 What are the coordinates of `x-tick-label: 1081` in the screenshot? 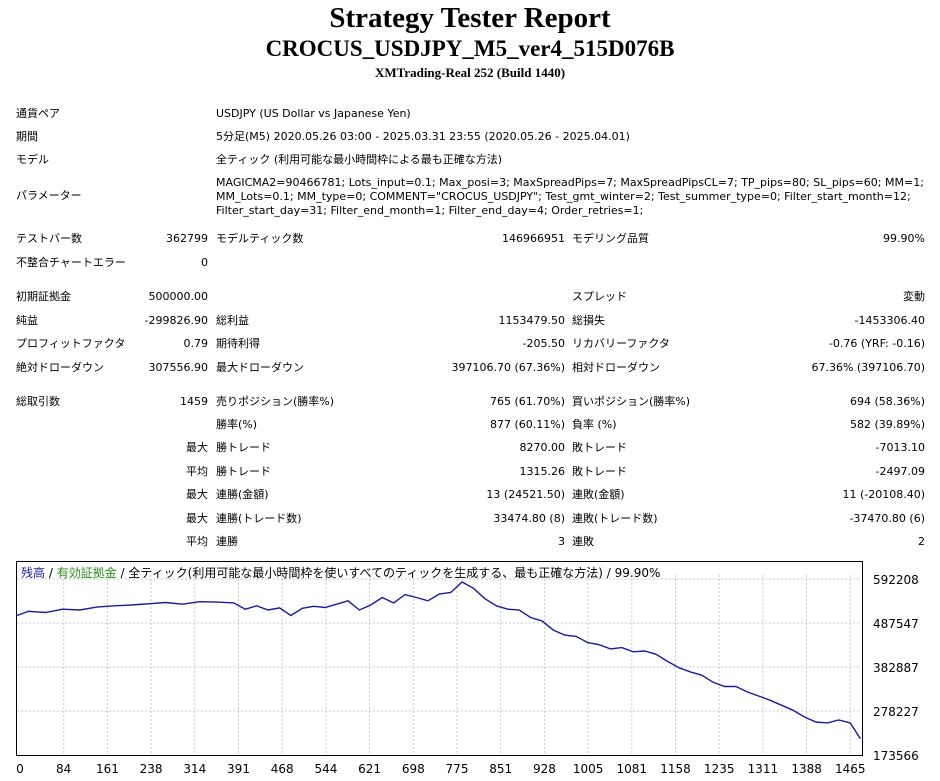 It's located at (632, 769).